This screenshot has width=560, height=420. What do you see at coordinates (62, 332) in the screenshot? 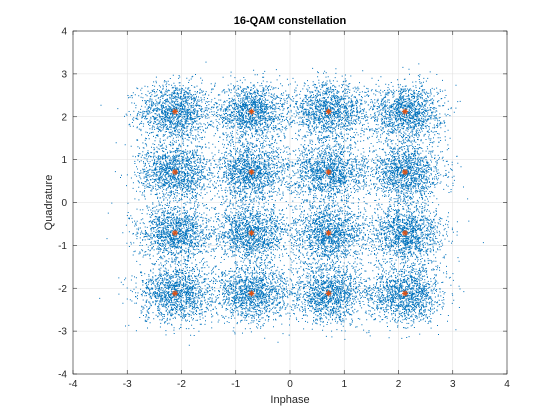
I see `y-tick-label: -3` at bounding box center [62, 332].